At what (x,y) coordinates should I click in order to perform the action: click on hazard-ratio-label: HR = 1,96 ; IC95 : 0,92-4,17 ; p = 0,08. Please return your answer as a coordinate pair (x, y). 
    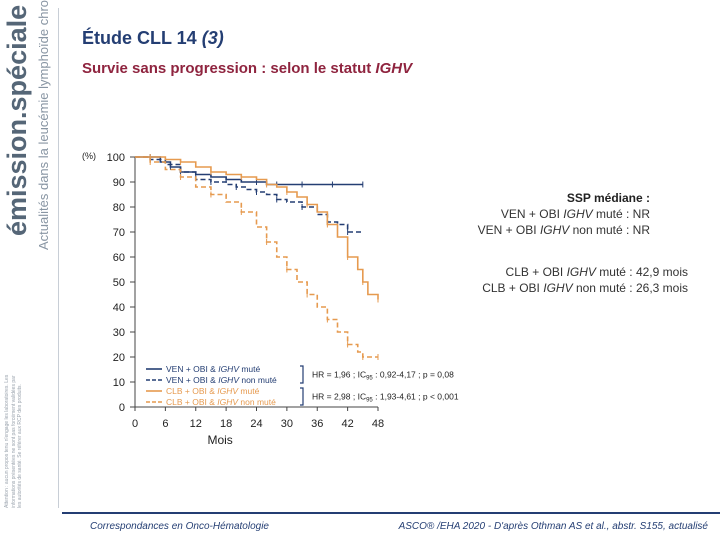
    Looking at the image, I should click on (383, 376).